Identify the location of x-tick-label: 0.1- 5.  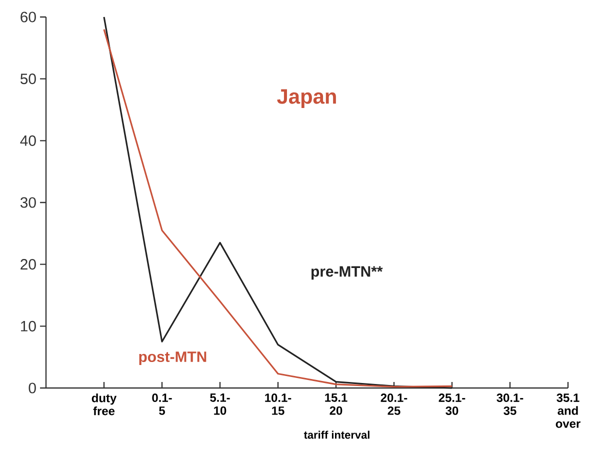
(162, 404).